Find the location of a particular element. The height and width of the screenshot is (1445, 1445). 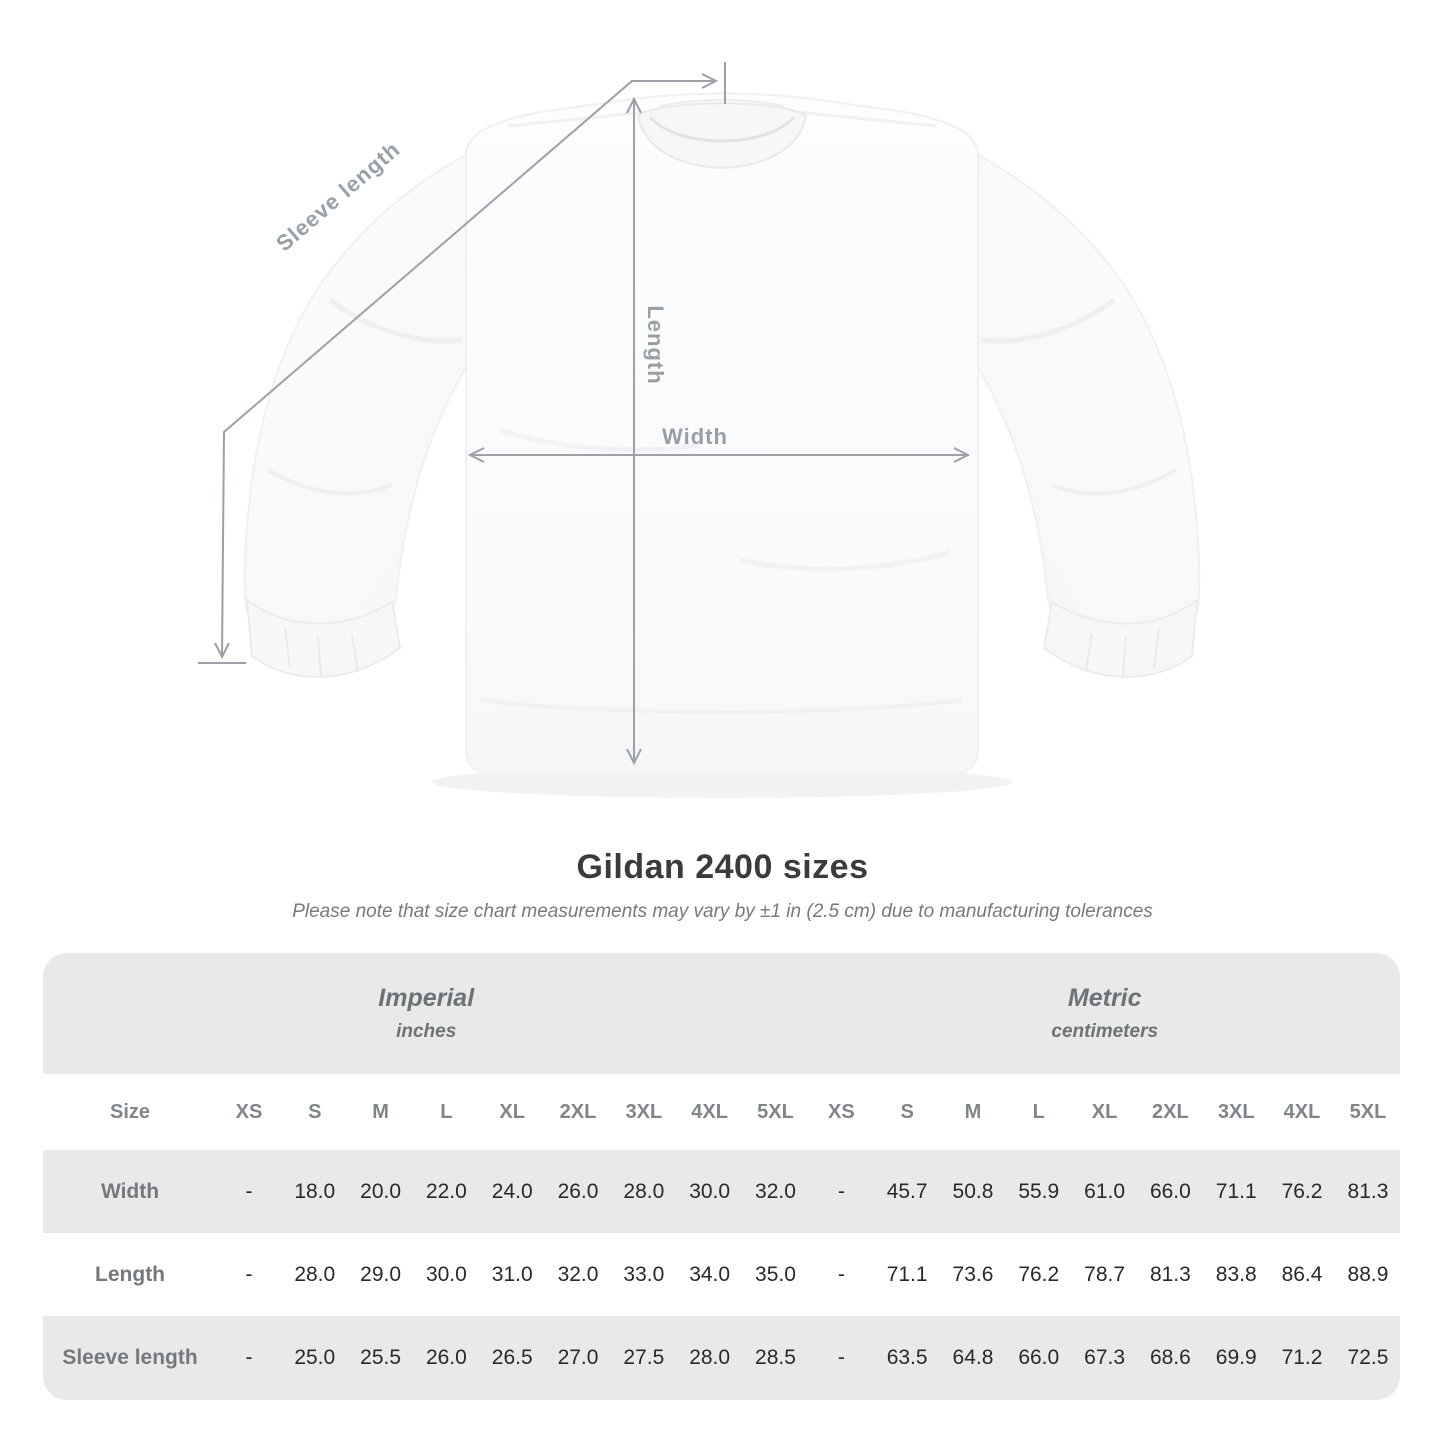

size-value-cell: 25.0 is located at coordinates (313, 1358).